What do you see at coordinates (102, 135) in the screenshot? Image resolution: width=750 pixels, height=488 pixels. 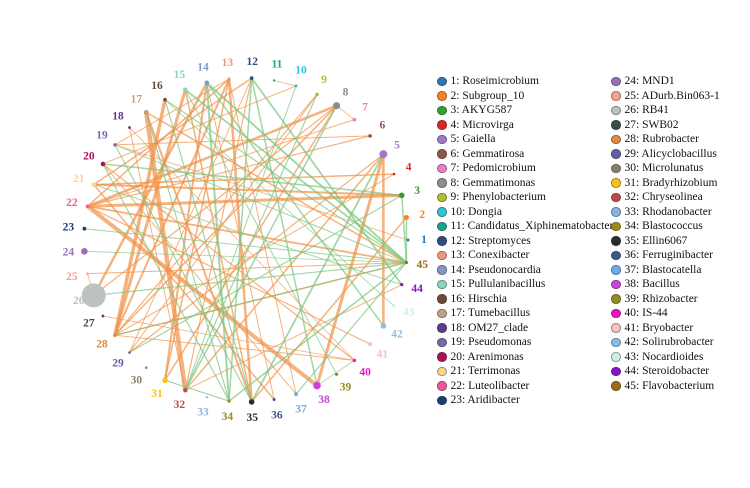 I see `node-label-19: 19` at bounding box center [102, 135].